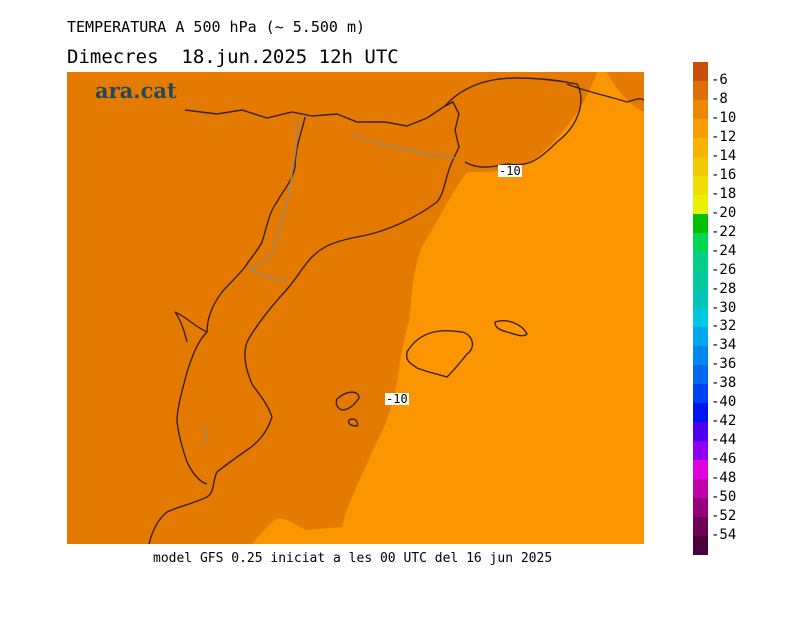  What do you see at coordinates (724, 345) in the screenshot?
I see `color-scale-label: -34` at bounding box center [724, 345].